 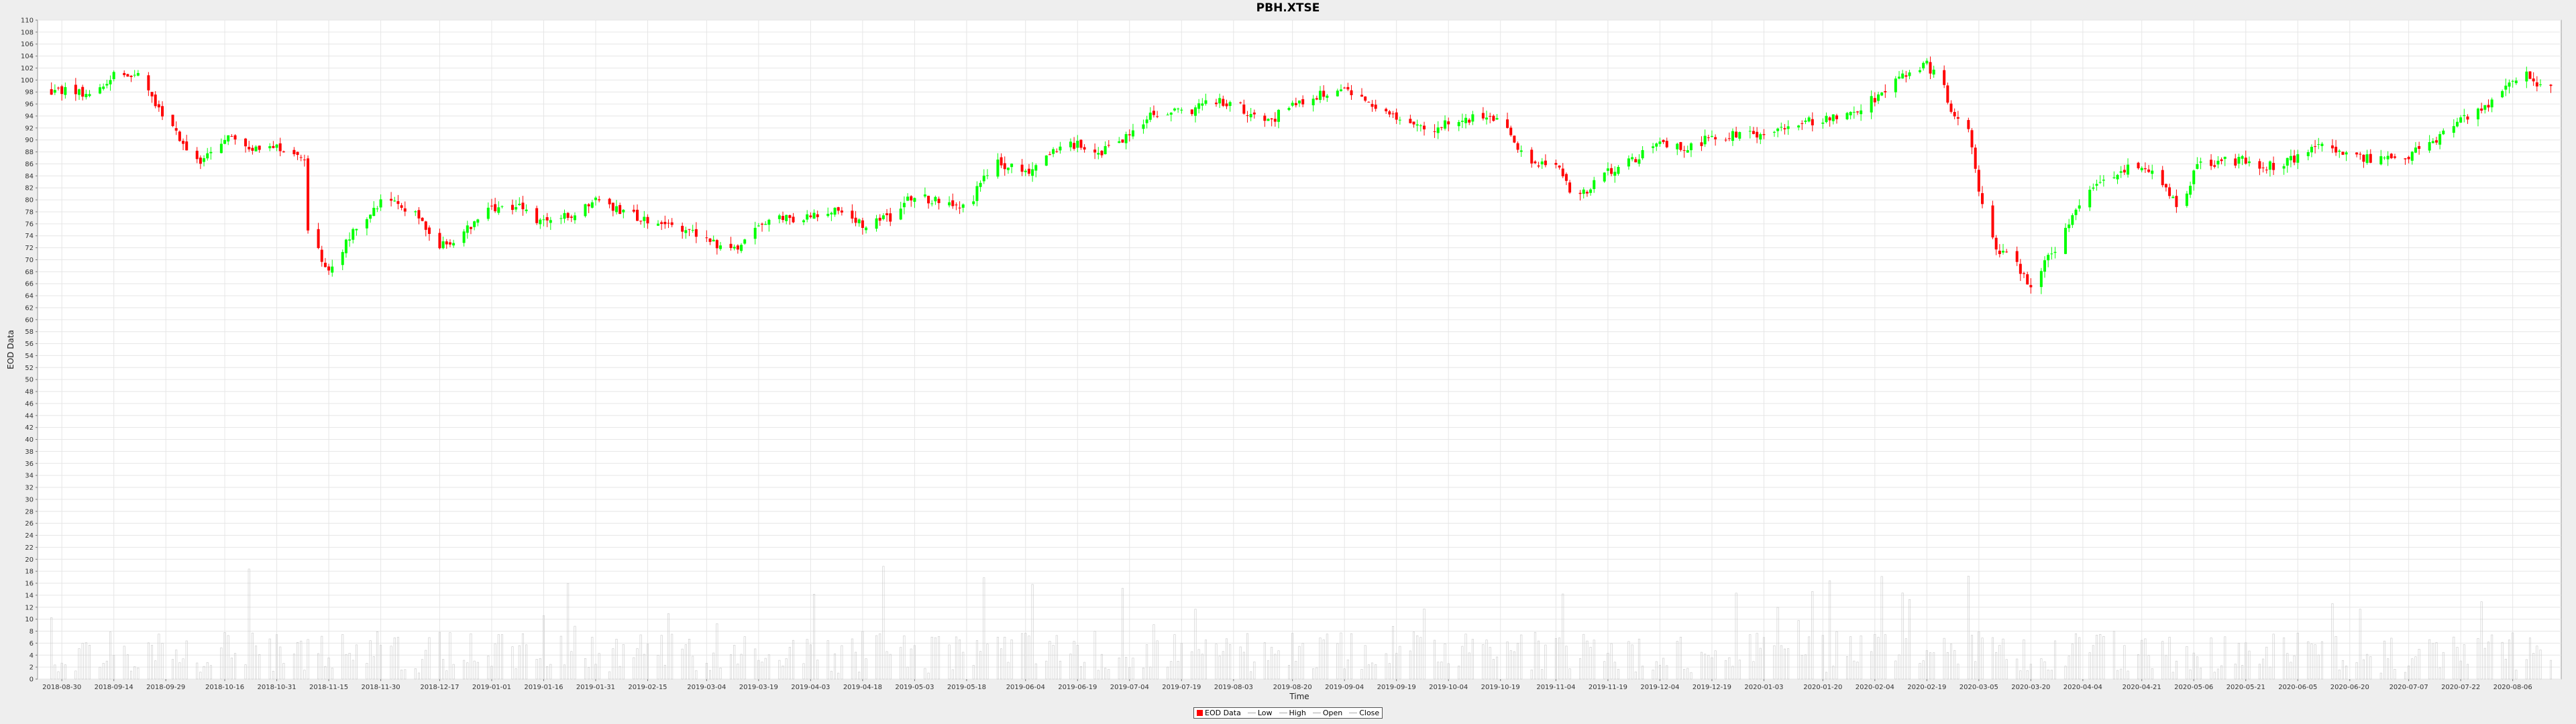 I want to click on x-tick-label: 2019-01-01, so click(x=491, y=687).